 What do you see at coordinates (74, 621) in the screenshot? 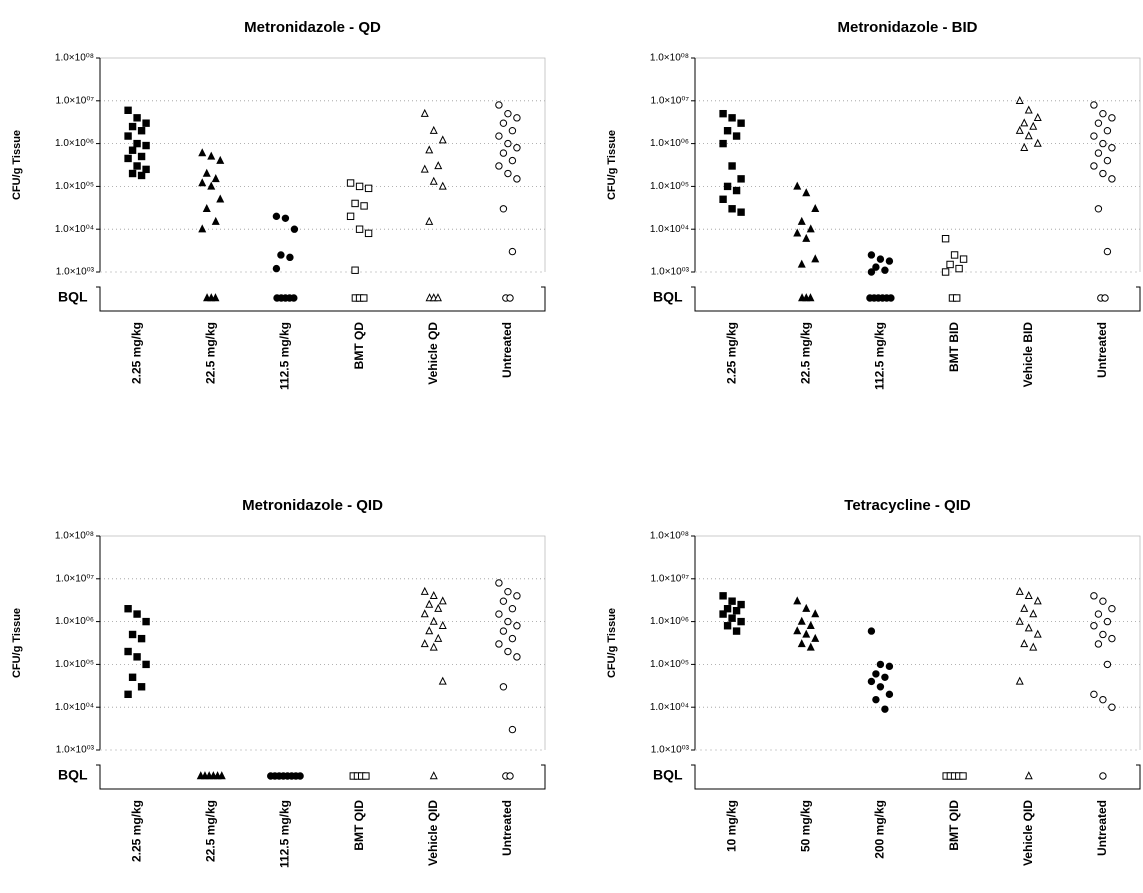
I see `y-tick-label: 1.0×10⁰⁶` at bounding box center [74, 621].